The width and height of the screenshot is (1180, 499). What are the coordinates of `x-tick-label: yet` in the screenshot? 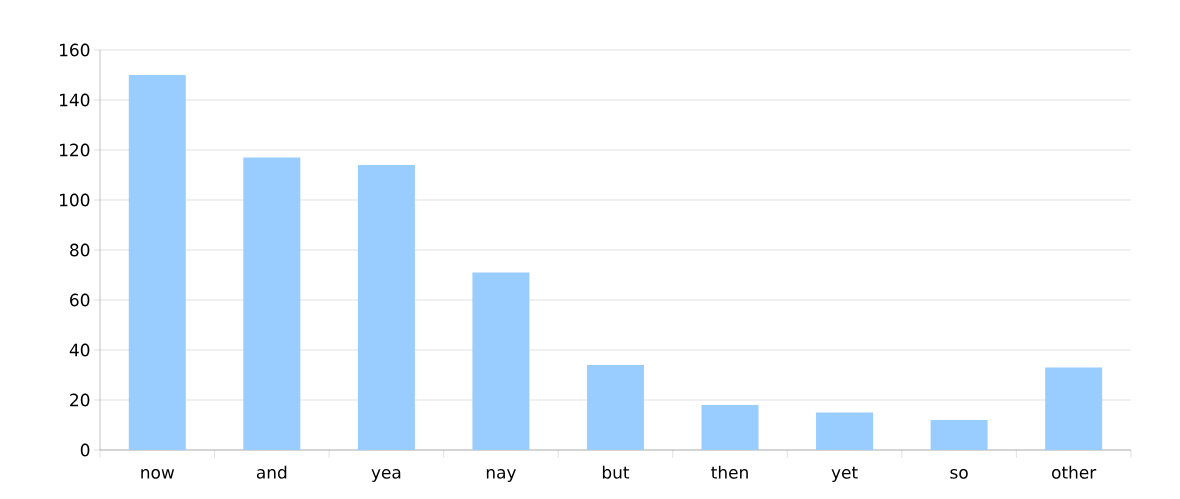 It's located at (844, 474).